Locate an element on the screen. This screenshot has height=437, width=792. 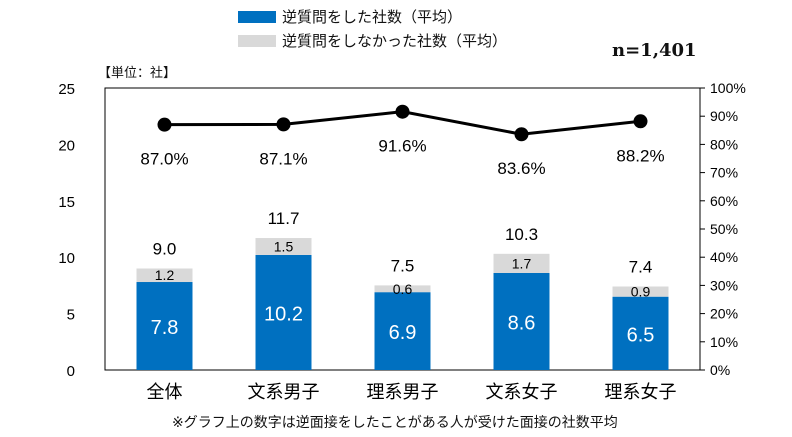
data-label-series2: 1.7 is located at coordinates (522, 263).